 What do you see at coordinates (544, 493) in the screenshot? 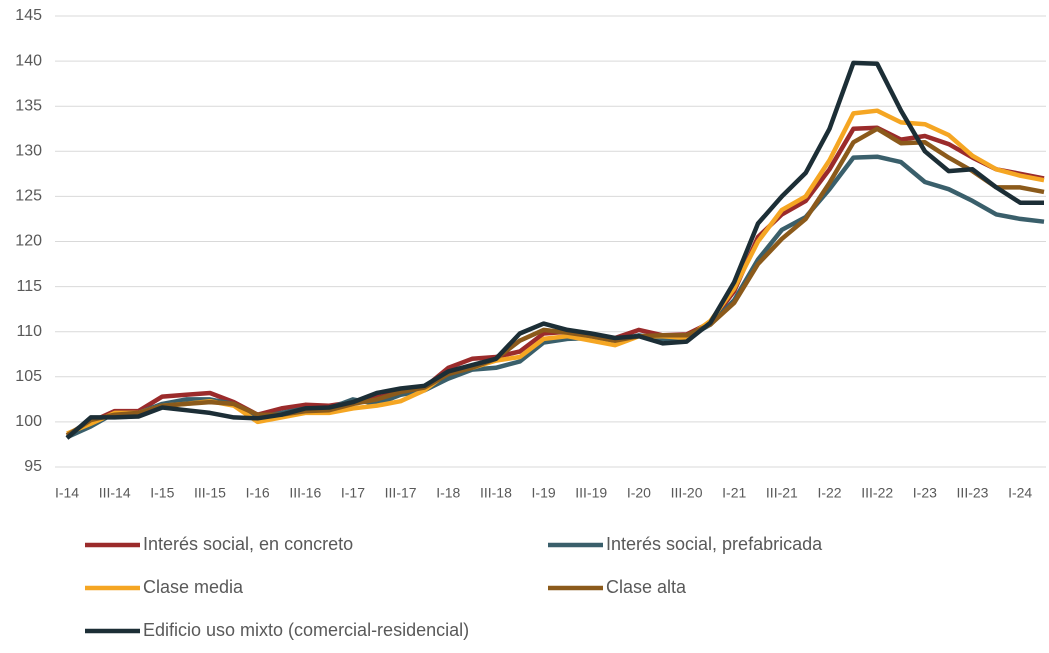
I see `x-tick-label: I-19` at bounding box center [544, 493].